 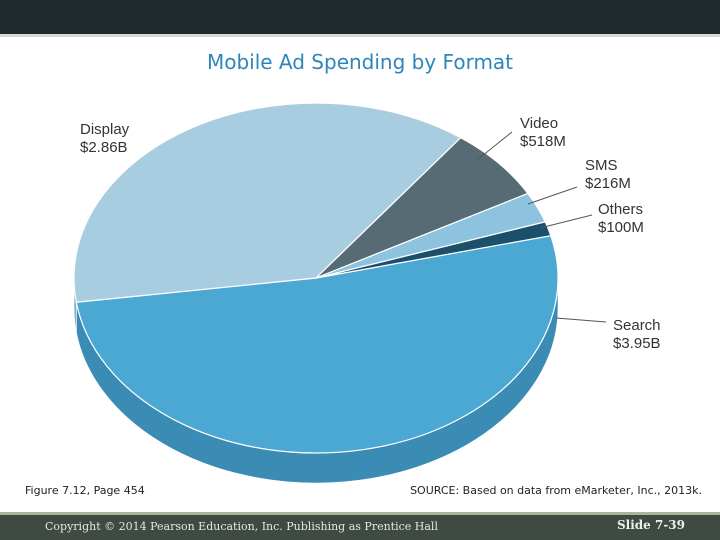 I want to click on leader-line-others, so click(x=566, y=221).